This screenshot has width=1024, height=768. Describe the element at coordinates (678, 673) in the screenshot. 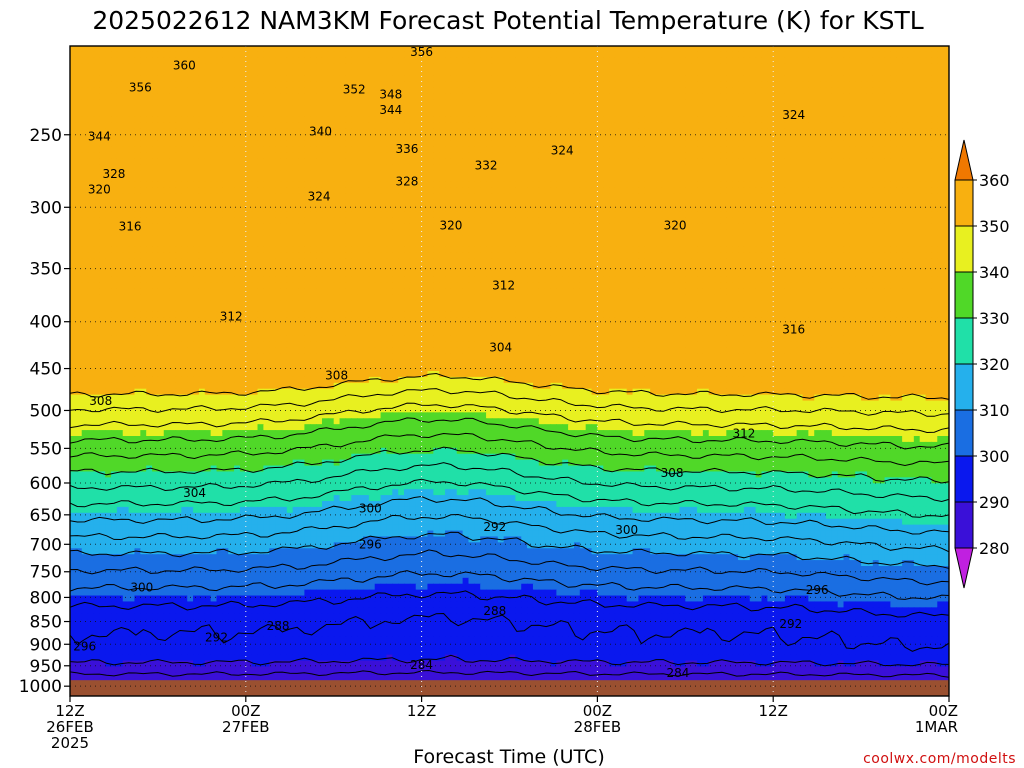

I see `contour-label-40: 284` at that location.